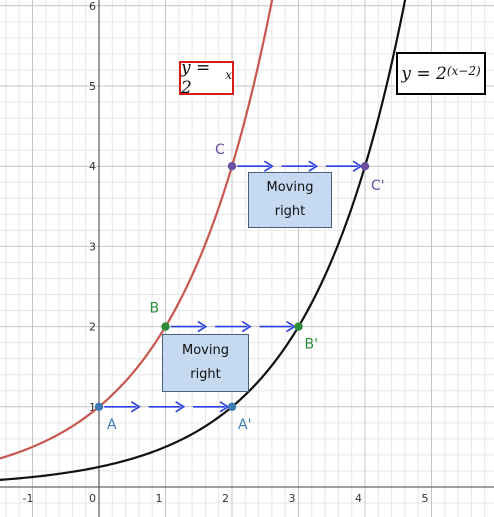 This screenshot has height=517, width=494. I want to click on note-upper-line2: right, so click(290, 211).